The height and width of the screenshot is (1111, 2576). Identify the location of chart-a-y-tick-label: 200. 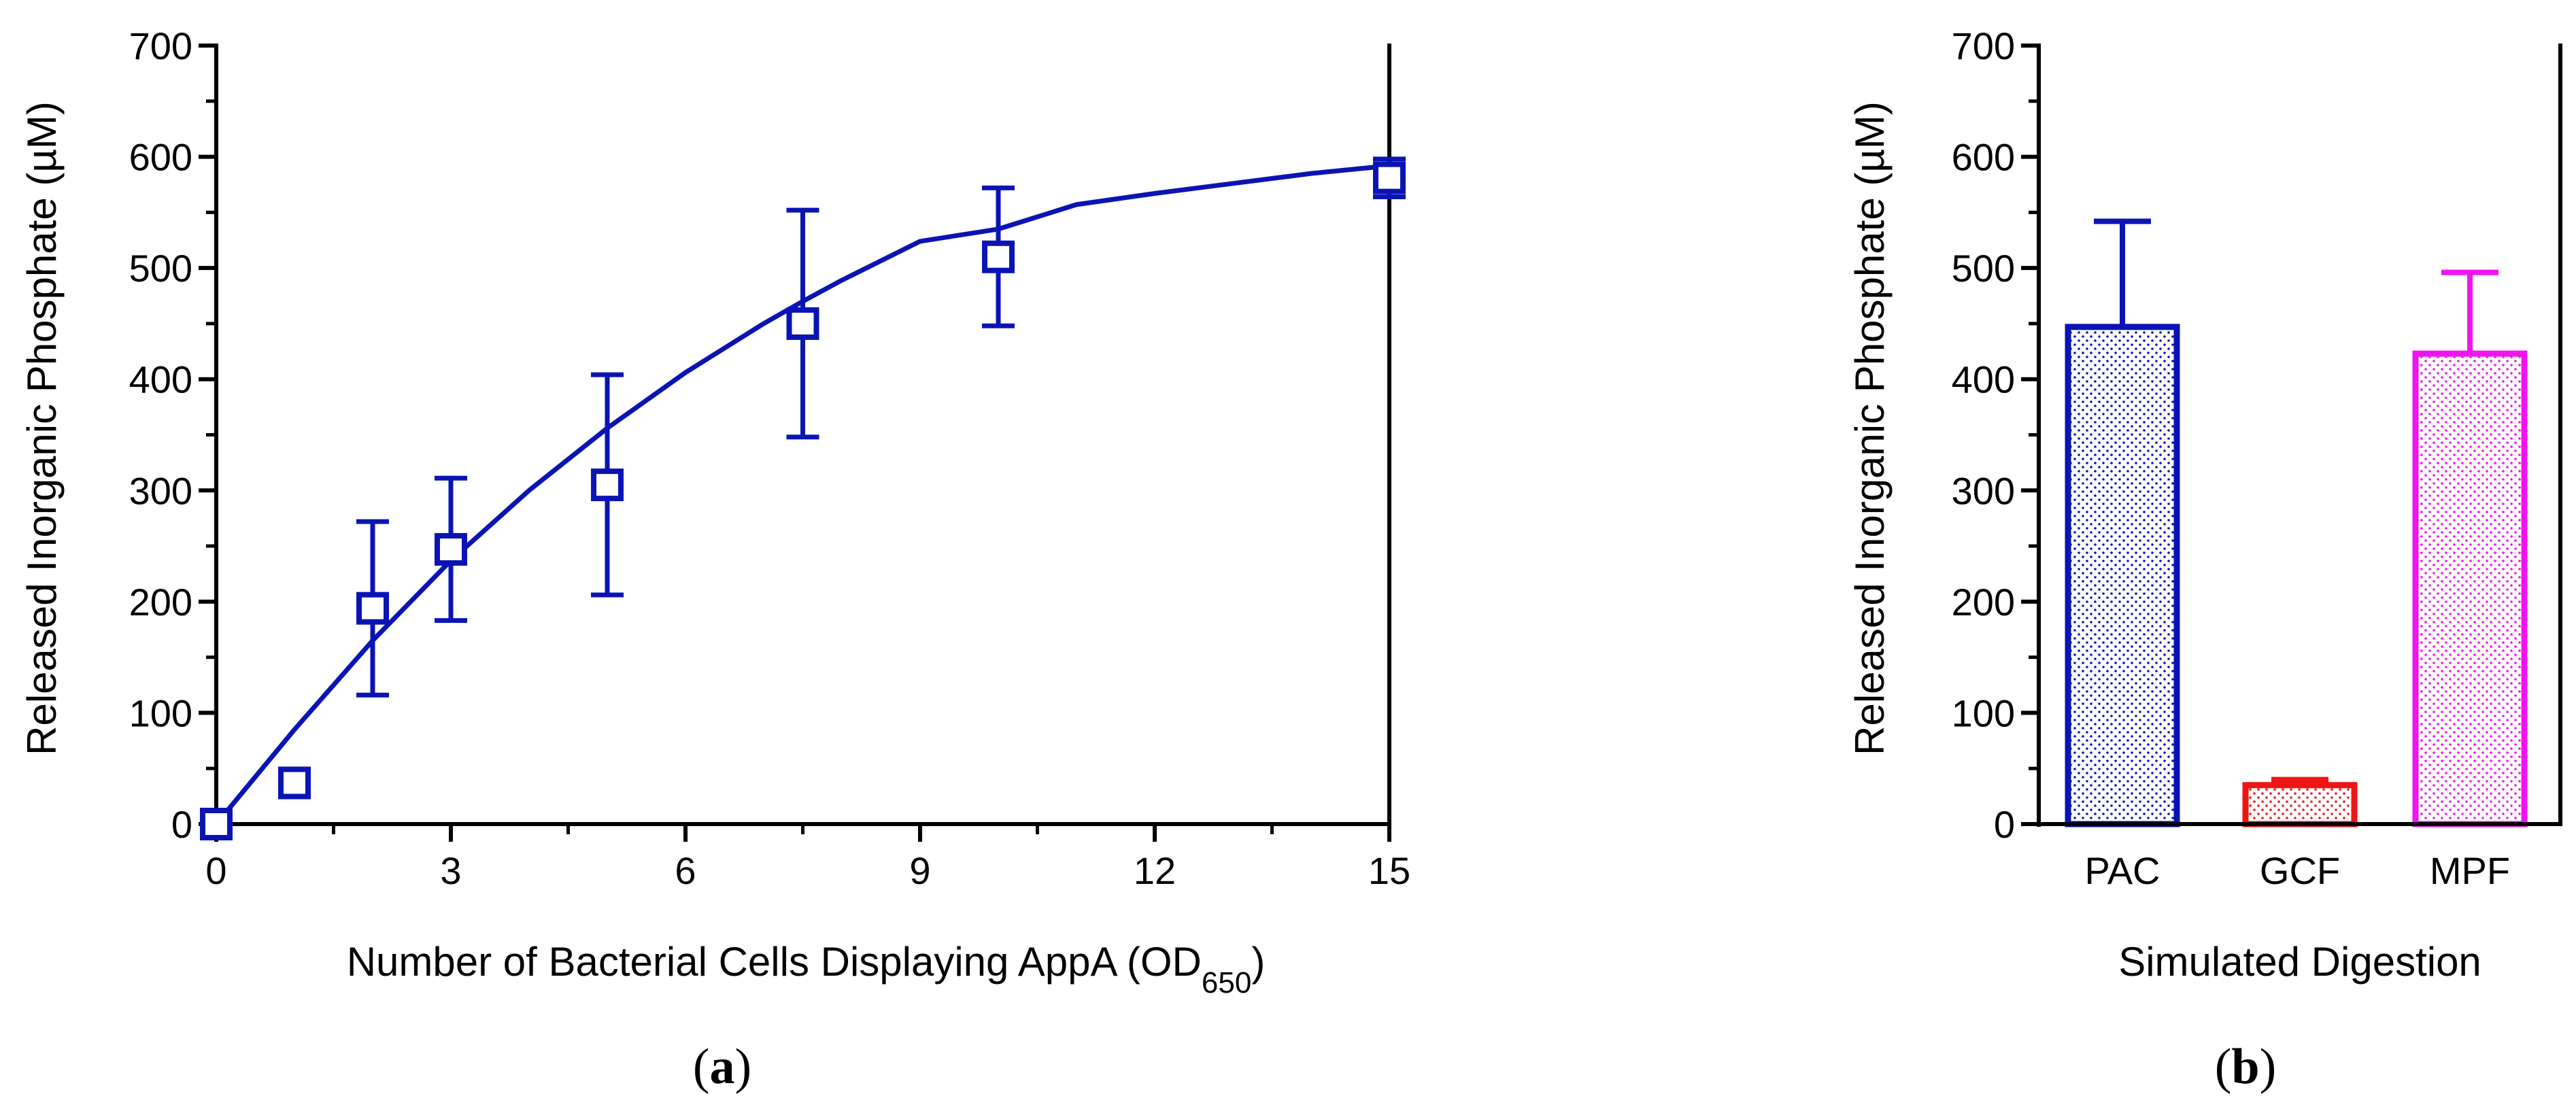
(160, 602).